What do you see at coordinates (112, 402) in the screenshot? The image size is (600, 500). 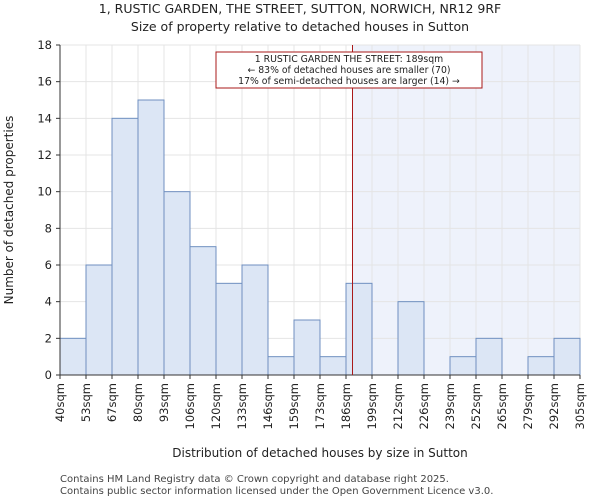 I see `x-tick-label: 67sqm` at bounding box center [112, 402].